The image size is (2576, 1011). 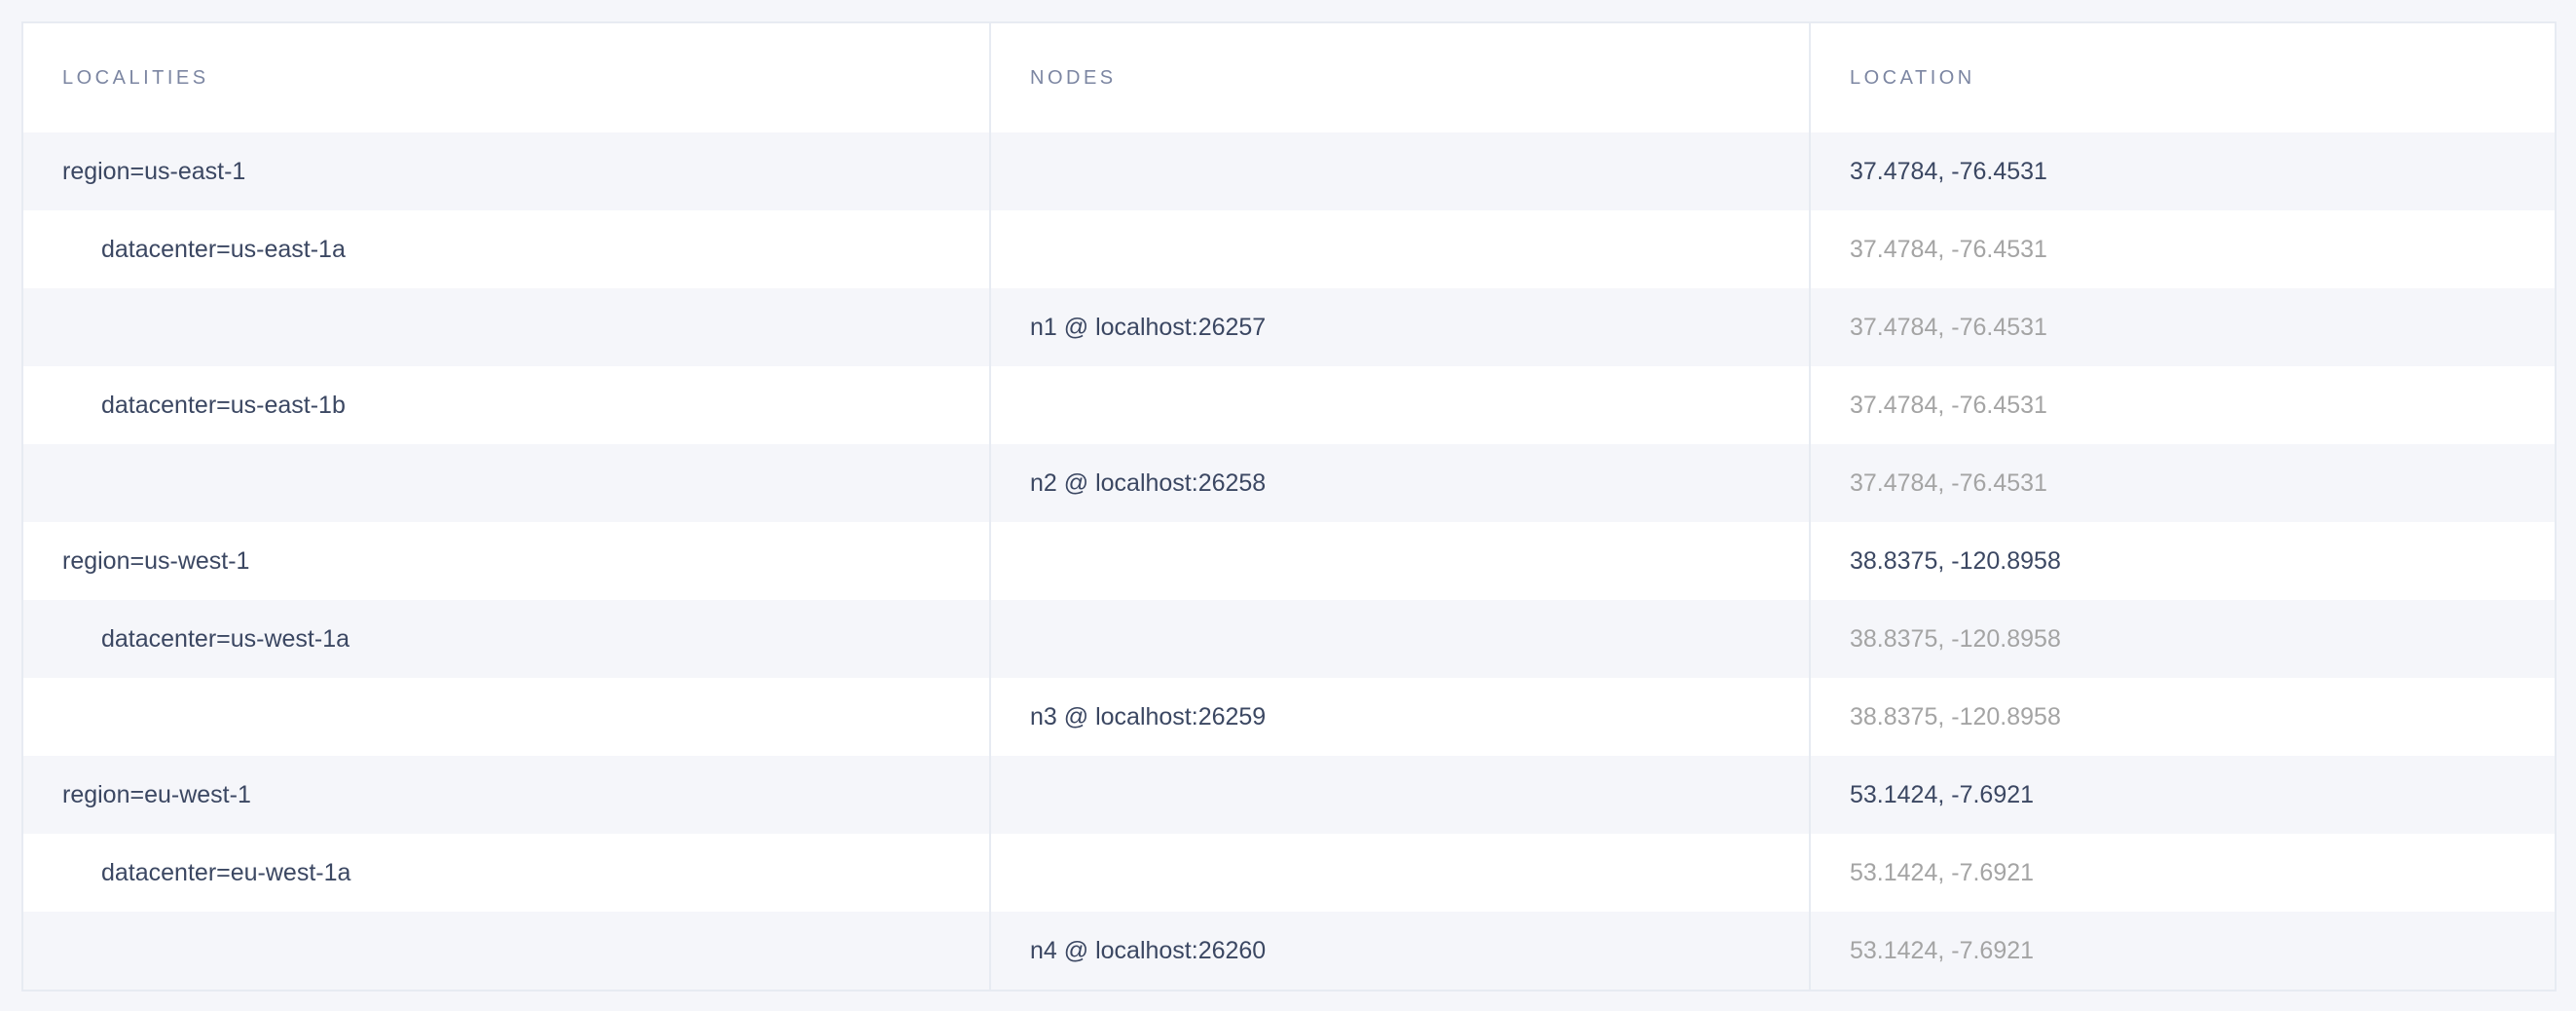 I want to click on table-row: datacenter=us-east-1a 37.4784, -76.4531, so click(x=1289, y=249).